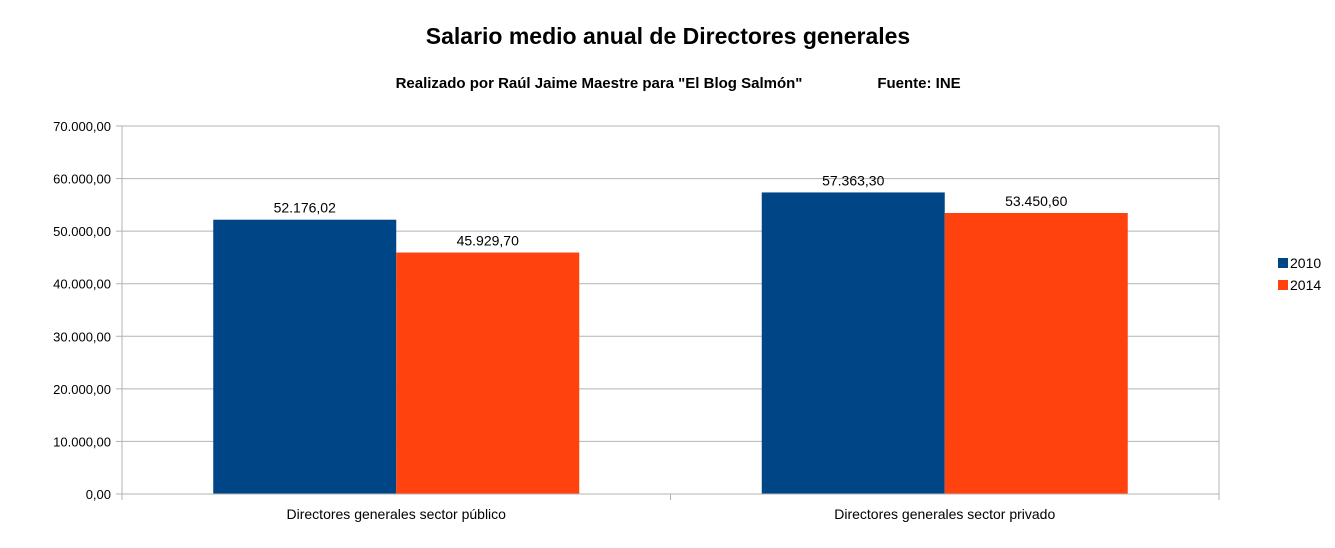 This screenshot has height=548, width=1335. What do you see at coordinates (82, 441) in the screenshot?
I see `y-tick-label: 10.000,00` at bounding box center [82, 441].